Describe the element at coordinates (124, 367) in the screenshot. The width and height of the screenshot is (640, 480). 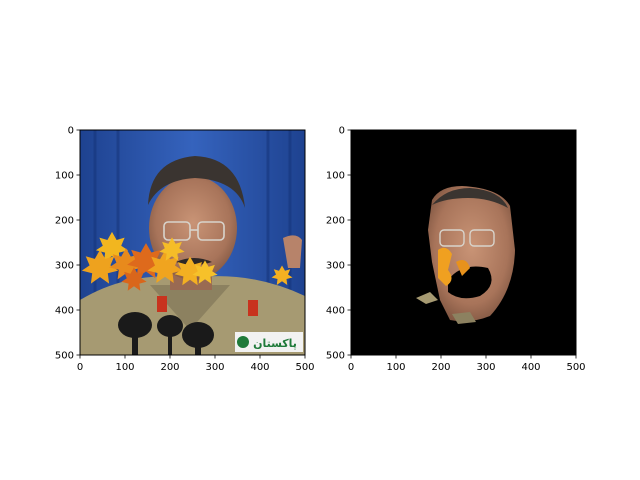
I see `xtick-label-left-1: 100` at that location.